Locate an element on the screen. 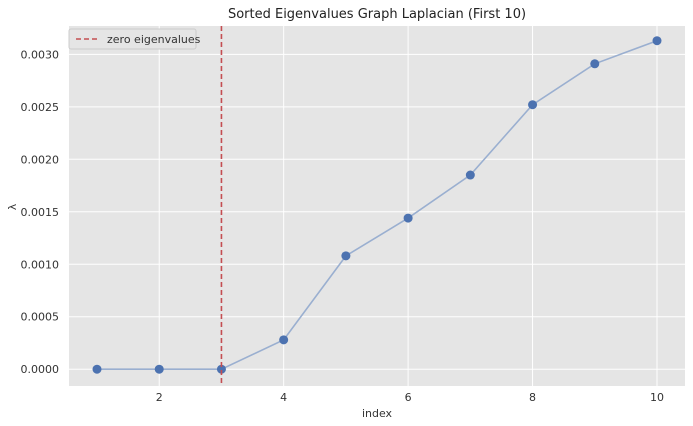 The image size is (693, 426). y-tick-label: 0.0015 is located at coordinates (40, 212).